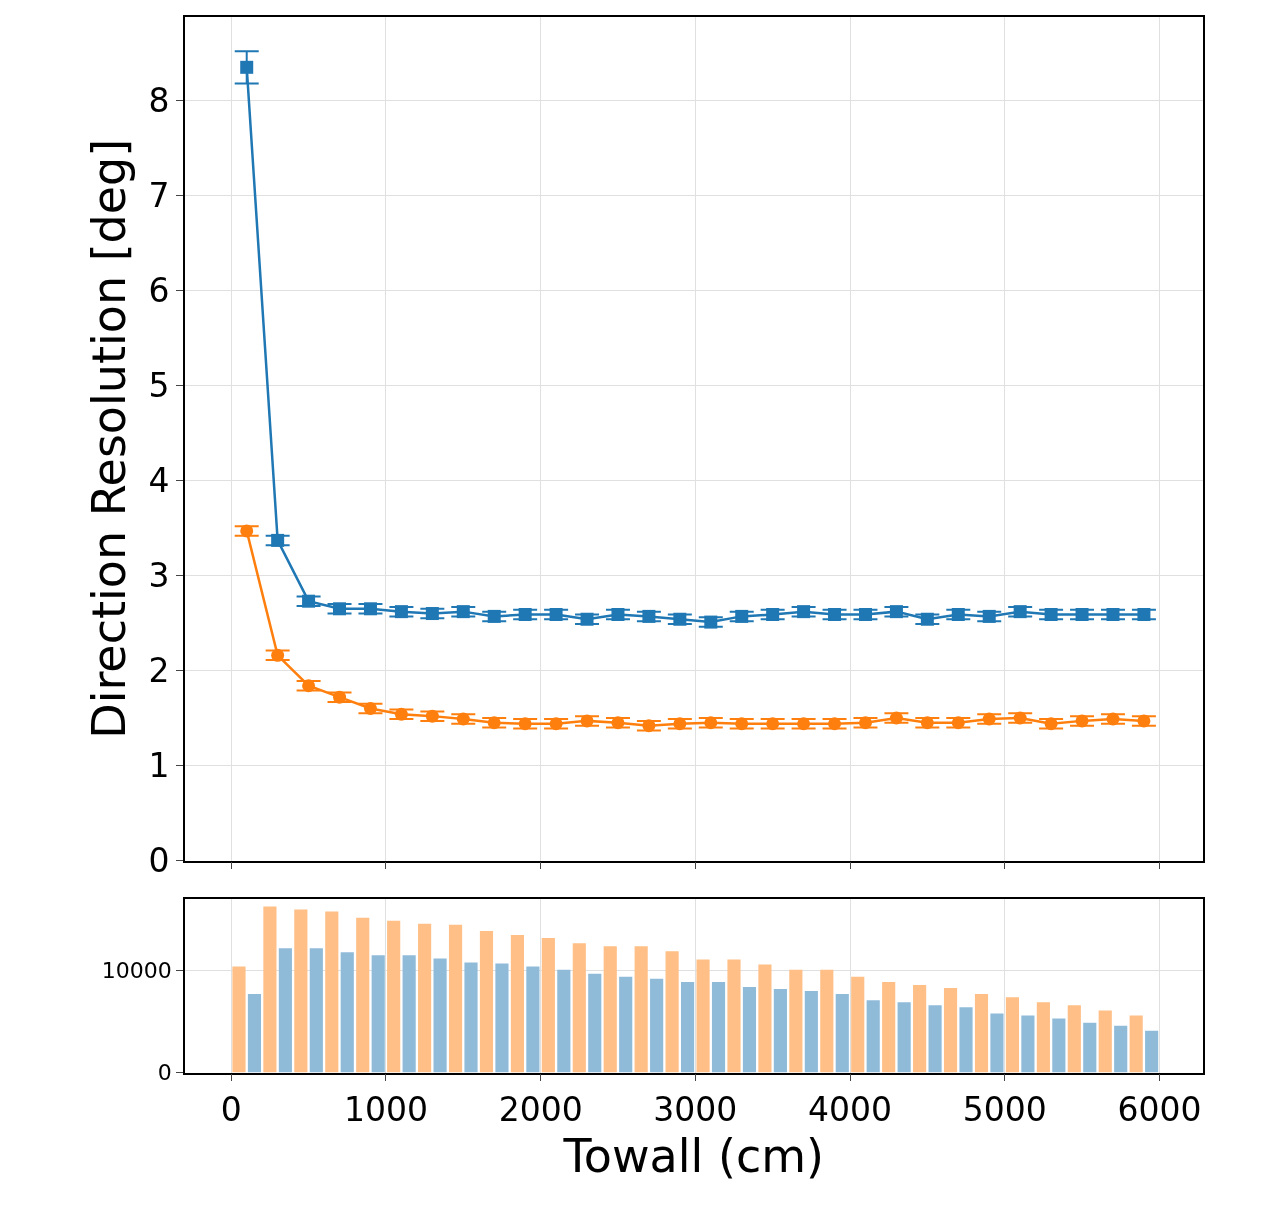  What do you see at coordinates (850, 1109) in the screenshot?
I see `x-tick-label: 4000` at bounding box center [850, 1109].